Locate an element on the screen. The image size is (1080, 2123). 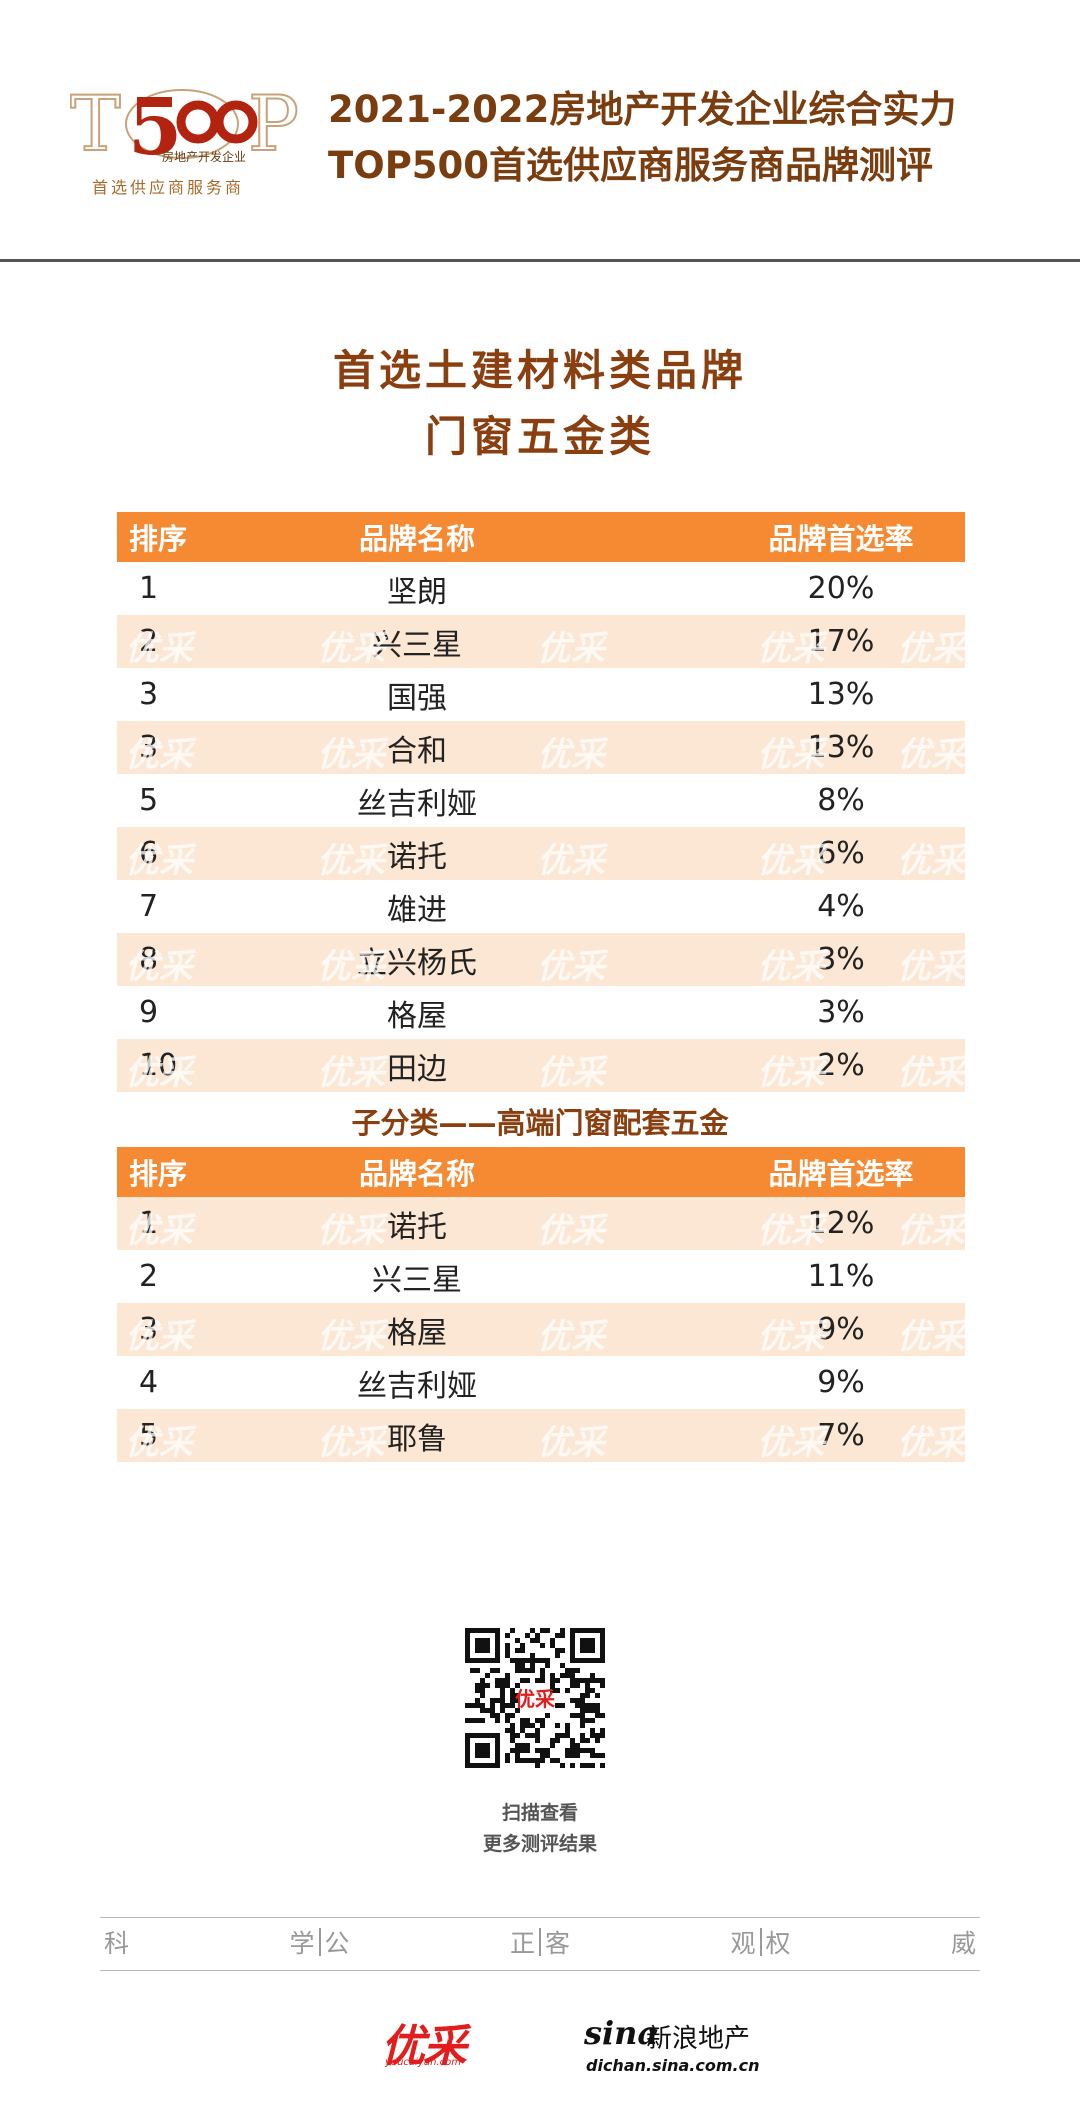
footer-divider-top is located at coordinates (540, 1917).